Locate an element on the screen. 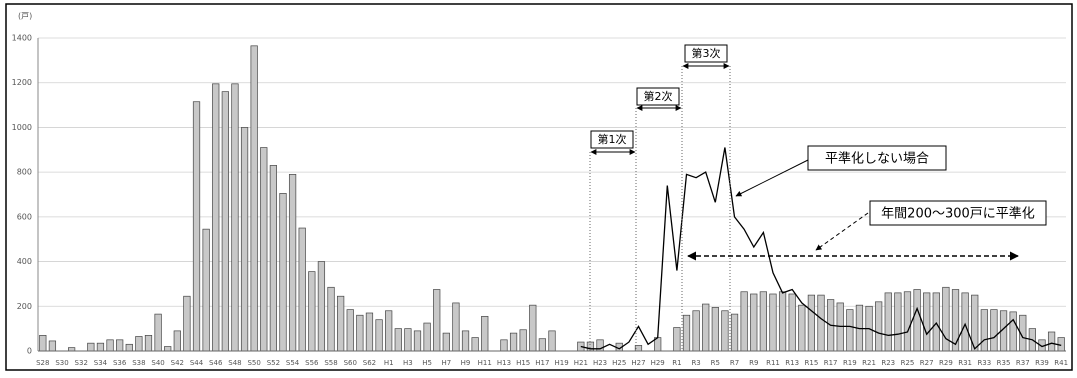  x-tick-label: R19 is located at coordinates (850, 363).